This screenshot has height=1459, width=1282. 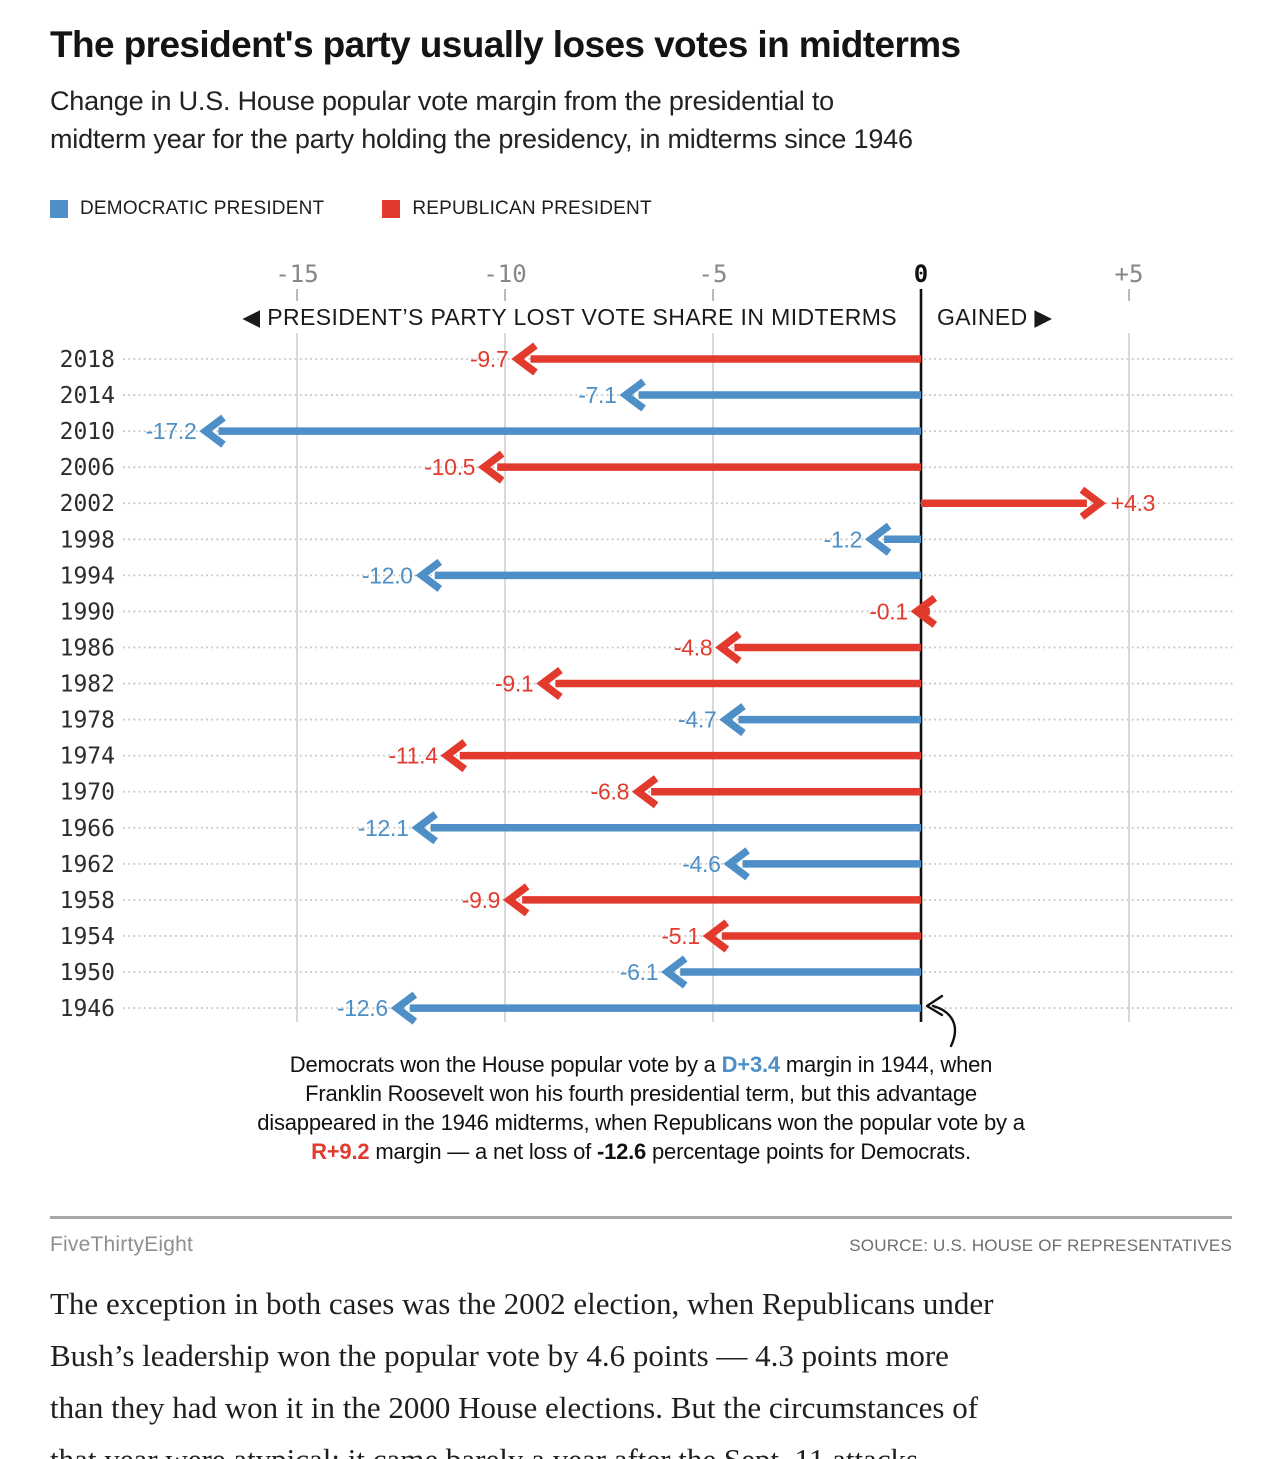 I want to click on value-label-1982: -9.1, so click(x=514, y=684).